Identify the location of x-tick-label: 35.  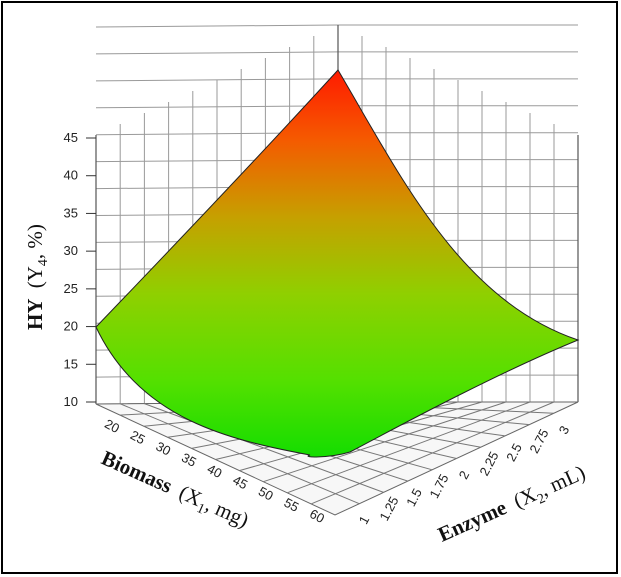
(189, 460).